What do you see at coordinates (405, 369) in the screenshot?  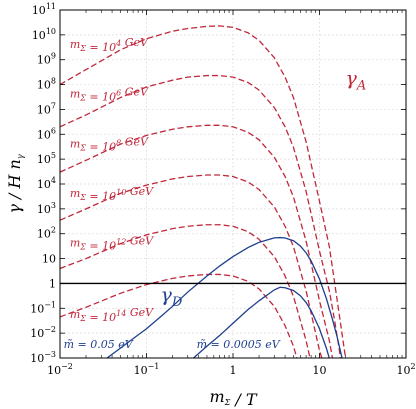 I see `x-tick-label: 10²` at bounding box center [405, 369].